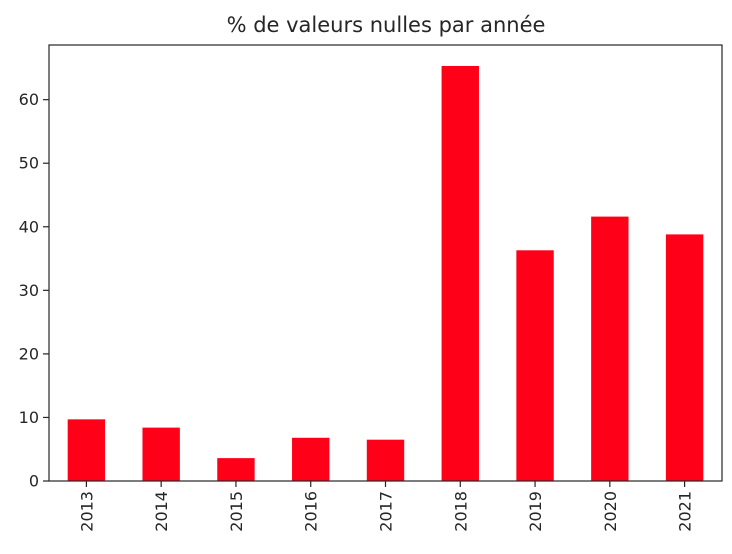 The width and height of the screenshot is (732, 554). What do you see at coordinates (29, 226) in the screenshot?
I see `y-tick-label-40: 40` at bounding box center [29, 226].